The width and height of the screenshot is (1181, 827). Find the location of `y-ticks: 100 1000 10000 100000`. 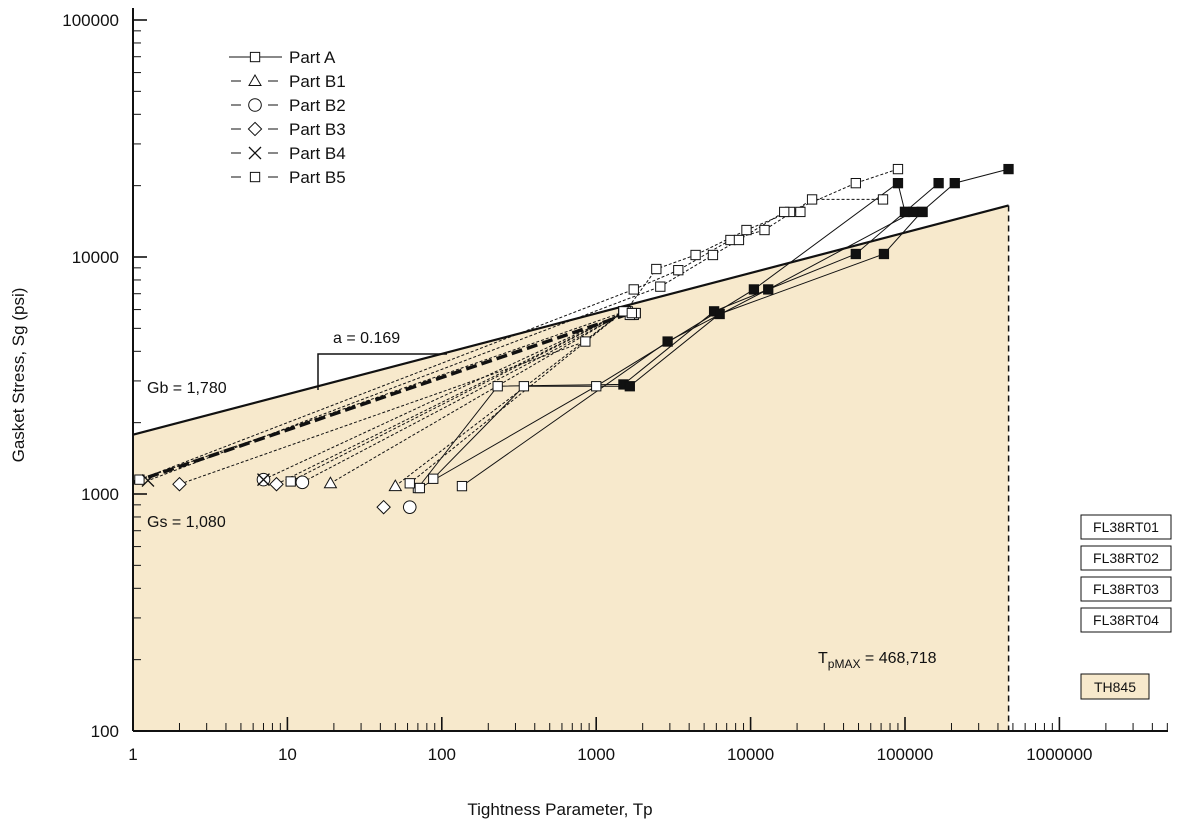

y-ticks: 100 1000 10000 100000 is located at coordinates (104, 376).